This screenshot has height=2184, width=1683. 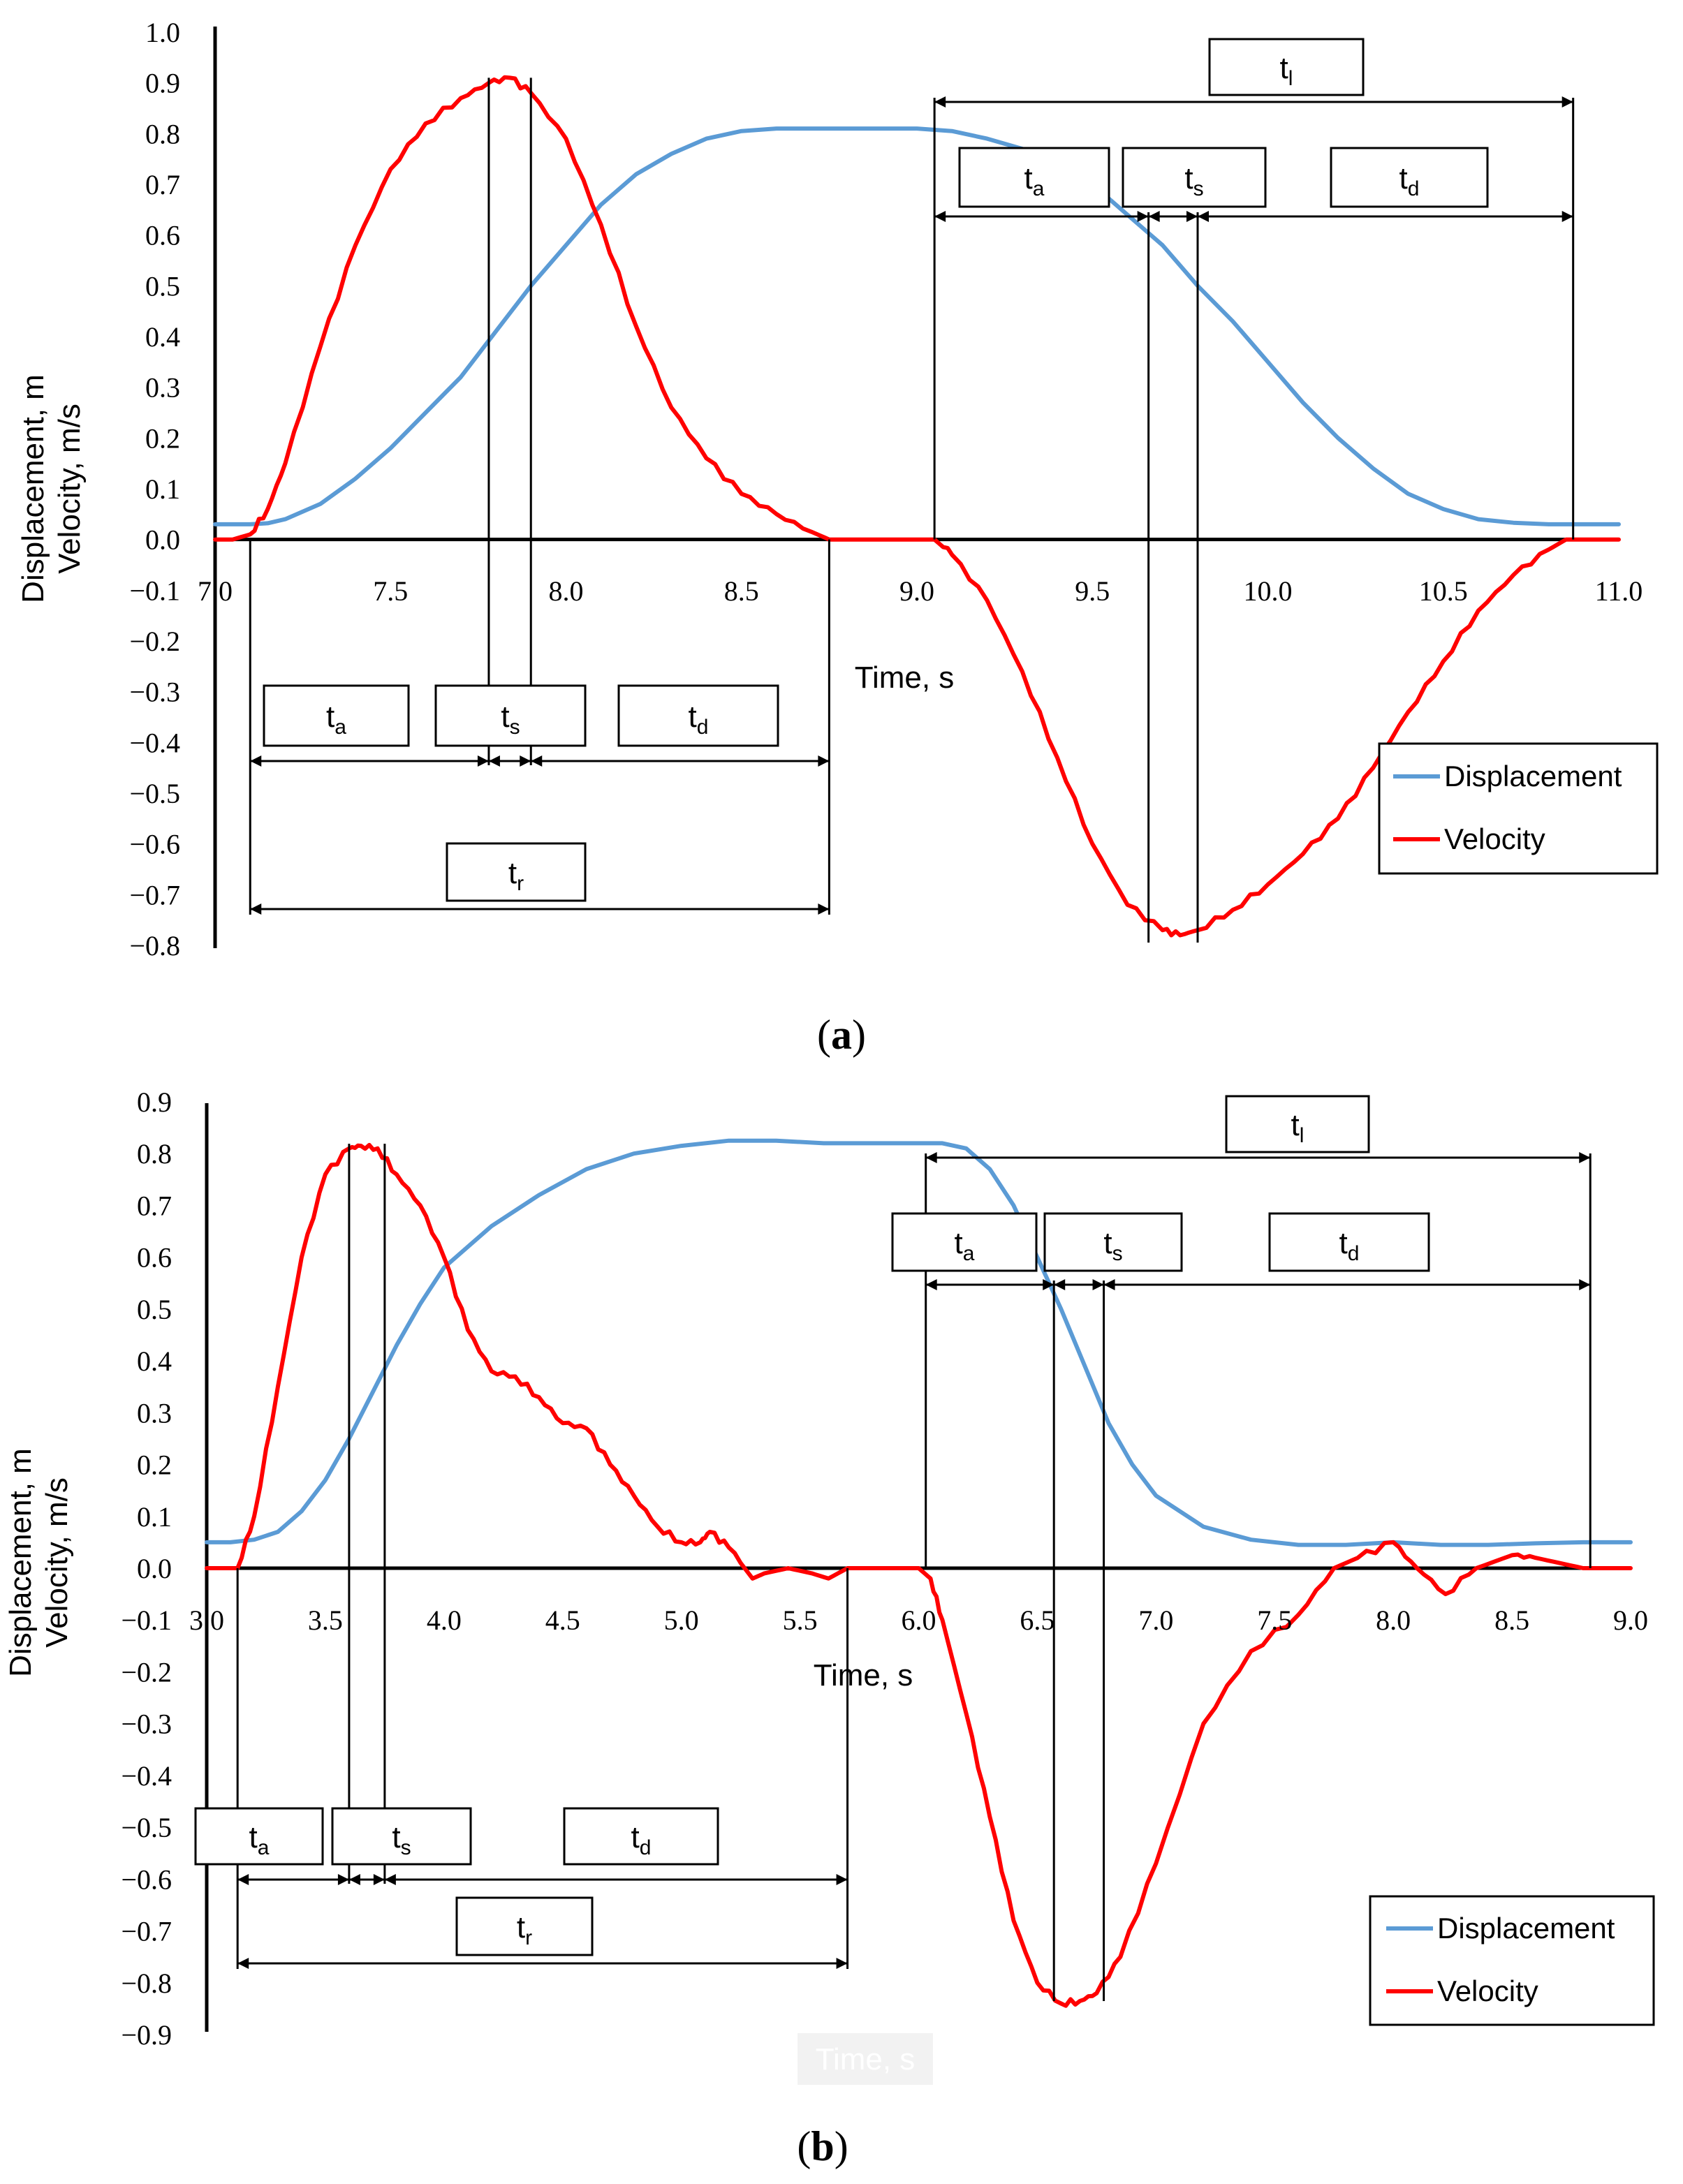 What do you see at coordinates (162, 286) in the screenshot?
I see `a-ytick-label: 0.5` at bounding box center [162, 286].